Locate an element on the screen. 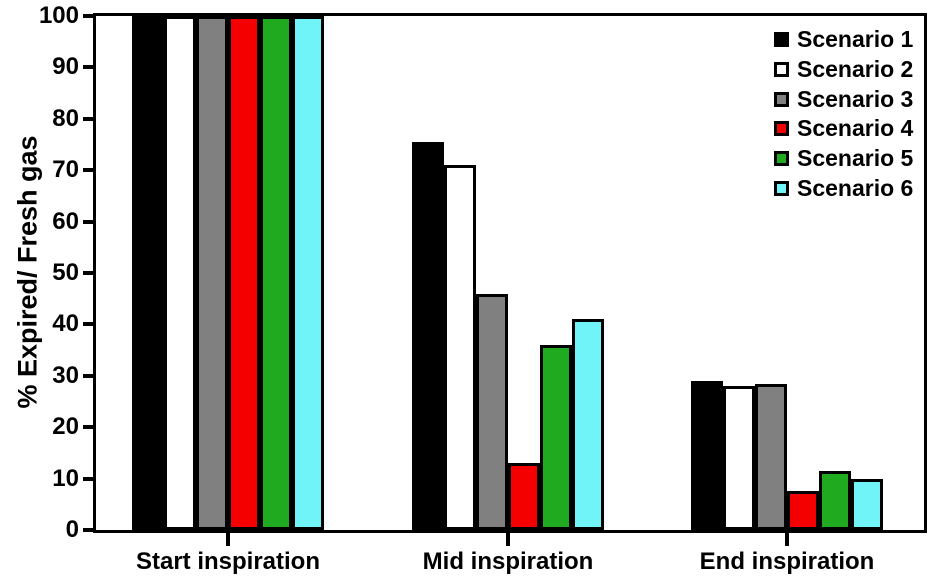 Image resolution: width=931 pixels, height=582 pixels. y-tick-label: 20 is located at coordinates (65, 426).